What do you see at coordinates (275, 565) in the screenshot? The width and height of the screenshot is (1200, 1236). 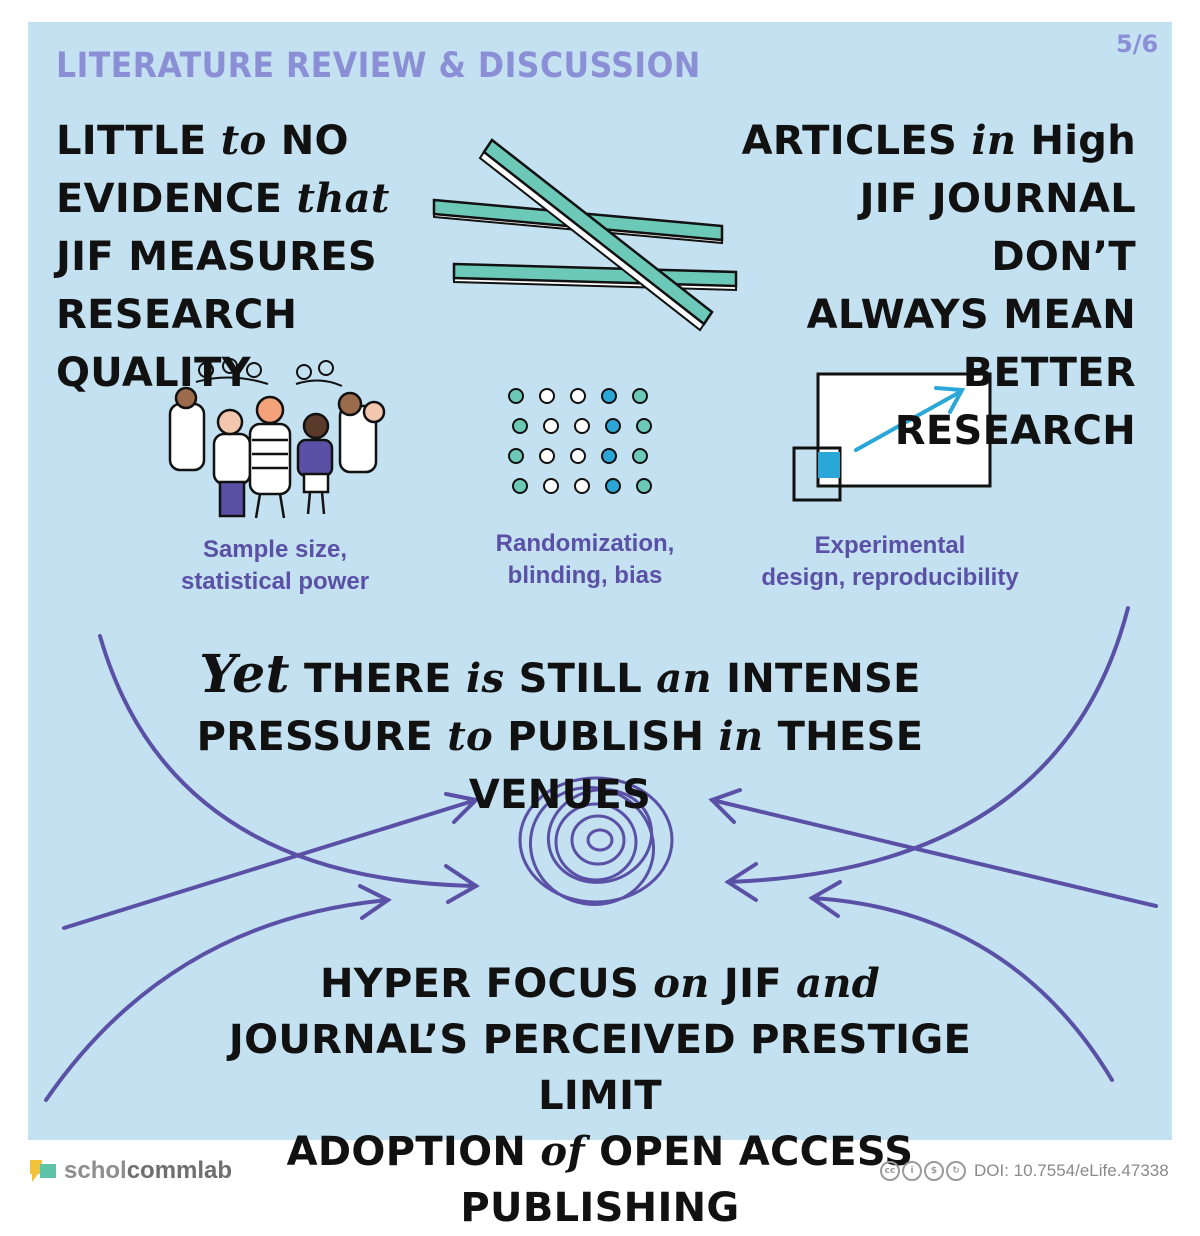 I see `caption-sample-size: Sample size, statistical power` at bounding box center [275, 565].